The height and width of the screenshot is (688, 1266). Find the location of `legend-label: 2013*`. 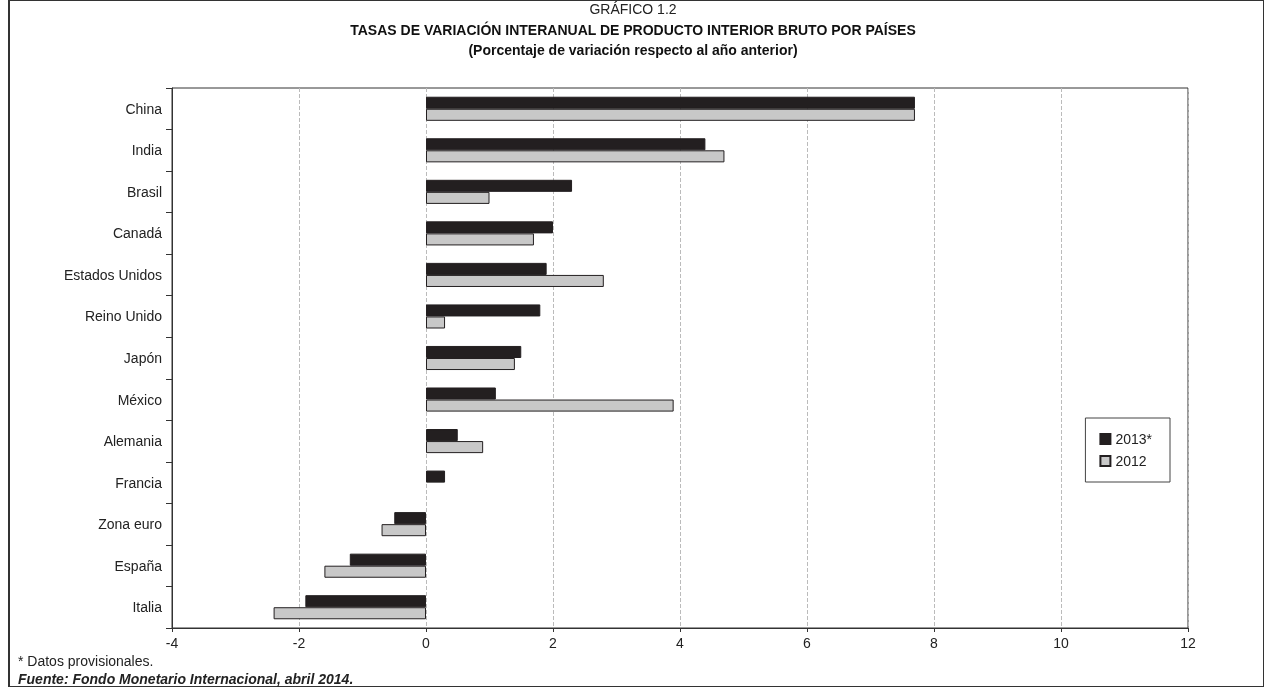

legend-label: 2013* is located at coordinates (1134, 439).